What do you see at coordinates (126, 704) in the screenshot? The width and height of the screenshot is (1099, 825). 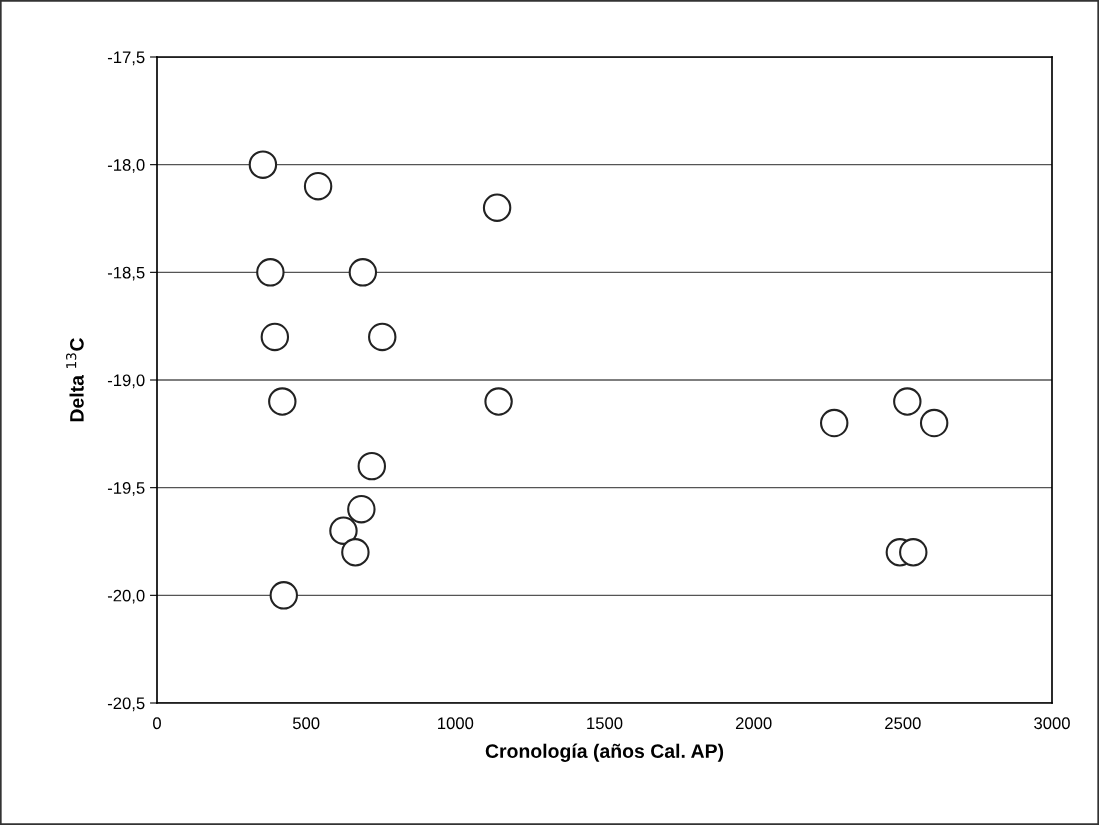 I see `y-tick-label: -20,5` at bounding box center [126, 704].